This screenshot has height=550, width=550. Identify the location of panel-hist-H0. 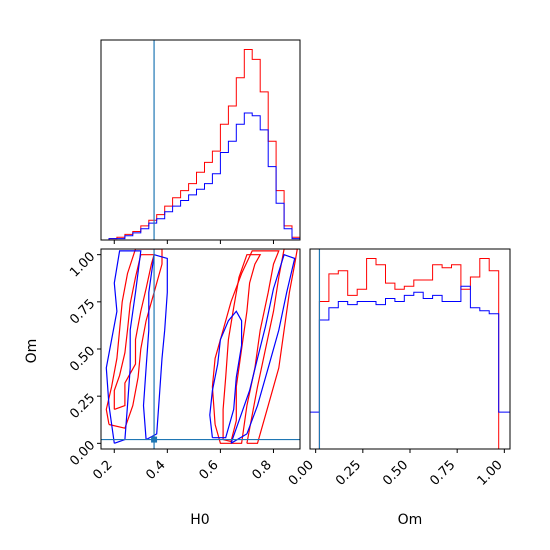
(200, 140).